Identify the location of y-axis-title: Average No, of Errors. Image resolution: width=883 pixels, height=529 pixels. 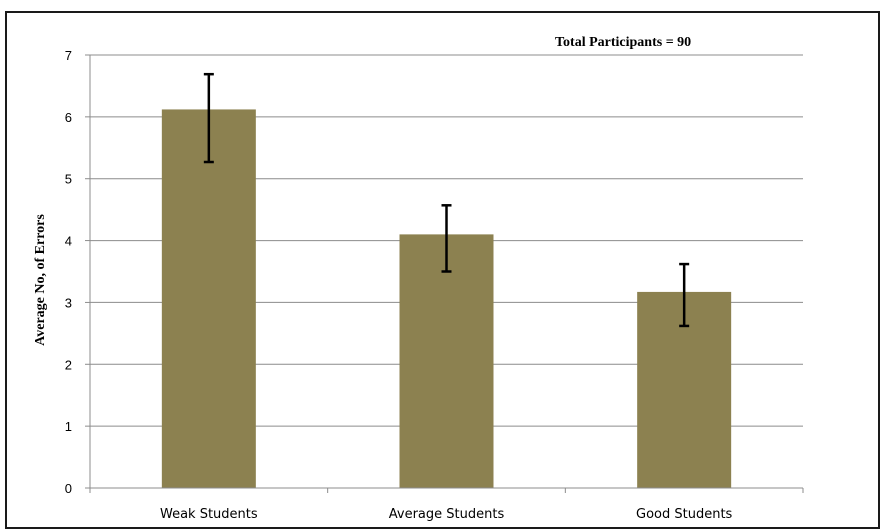
(40, 280).